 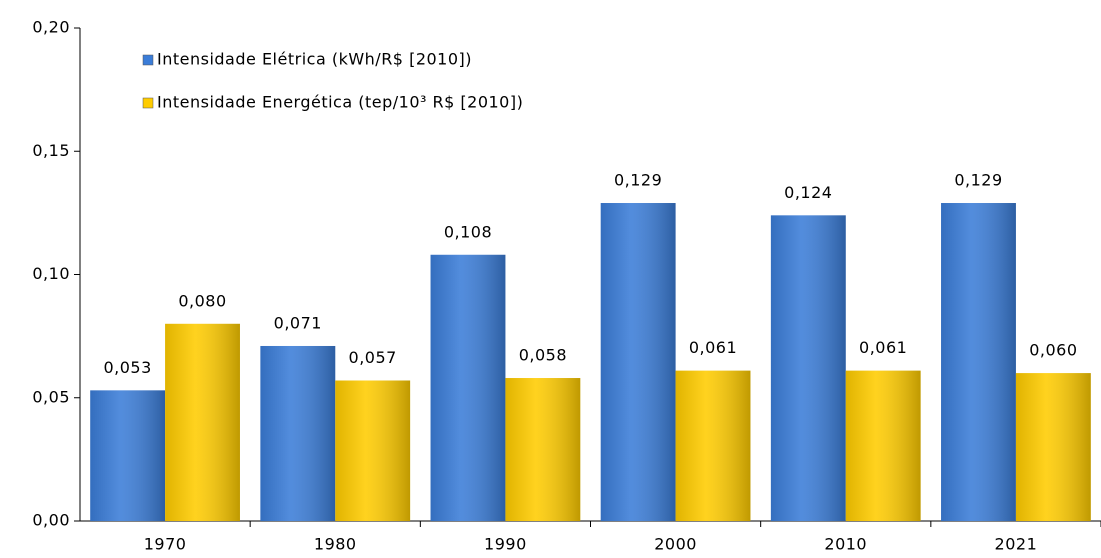 I want to click on x-tick-label: 1980, so click(x=335, y=544).